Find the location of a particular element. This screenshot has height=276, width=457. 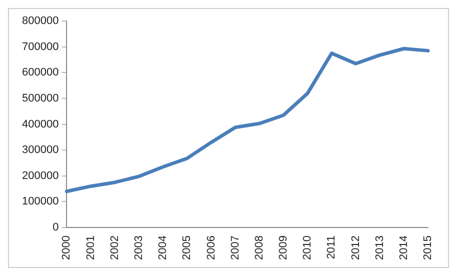

y-tick-label: 500000 is located at coordinates (40, 98).